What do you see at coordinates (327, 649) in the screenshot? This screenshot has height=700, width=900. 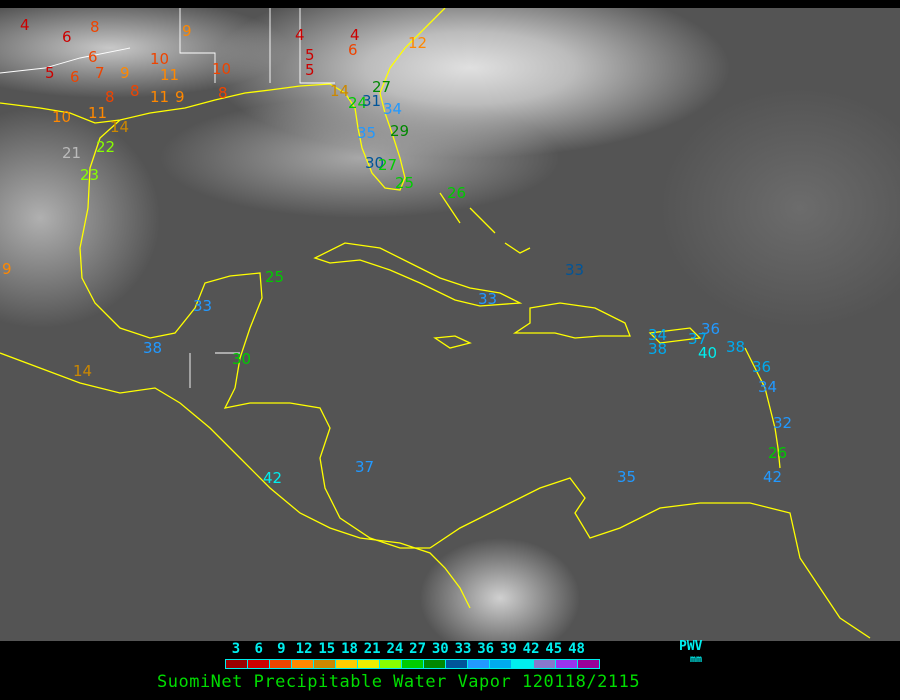 I see `legend-tick: 15` at bounding box center [327, 649].